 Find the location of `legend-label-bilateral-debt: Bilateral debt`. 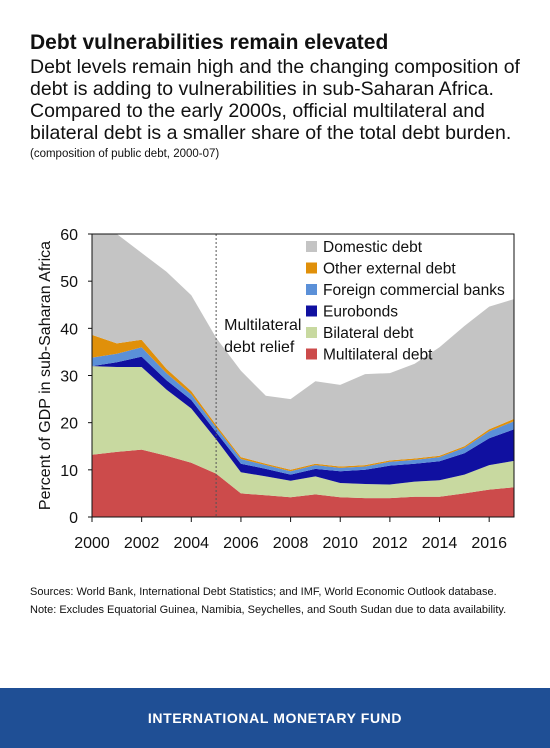

legend-label-bilateral-debt: Bilateral debt is located at coordinates (368, 333).